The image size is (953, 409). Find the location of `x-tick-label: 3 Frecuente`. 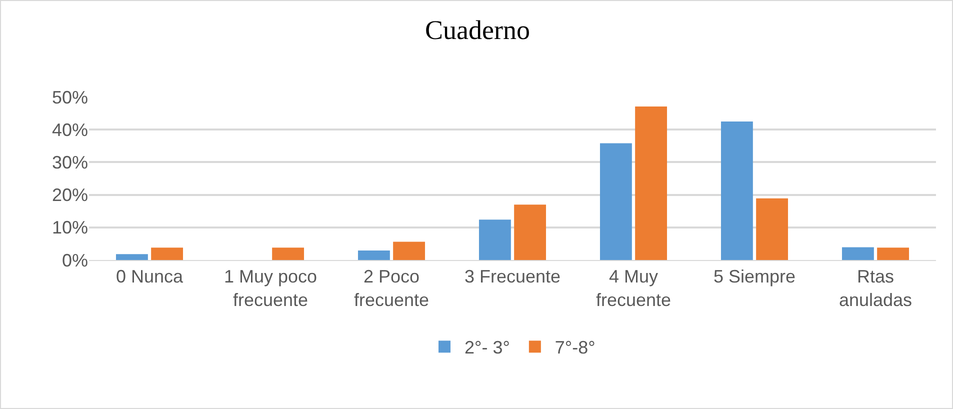

x-tick-label: 3 Frecuente is located at coordinates (512, 276).